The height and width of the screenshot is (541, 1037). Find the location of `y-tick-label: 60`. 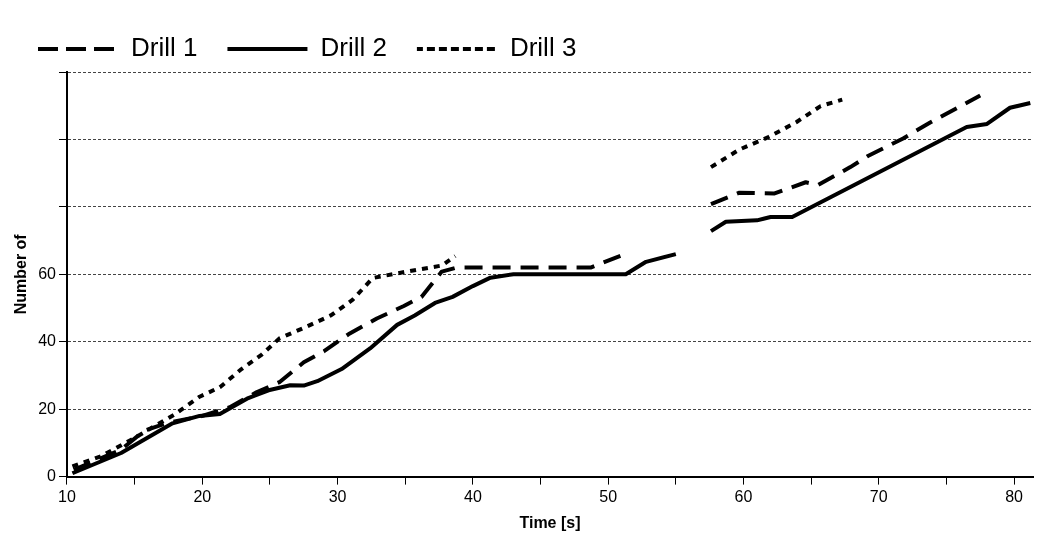

y-tick-label: 60 is located at coordinates (47, 273).